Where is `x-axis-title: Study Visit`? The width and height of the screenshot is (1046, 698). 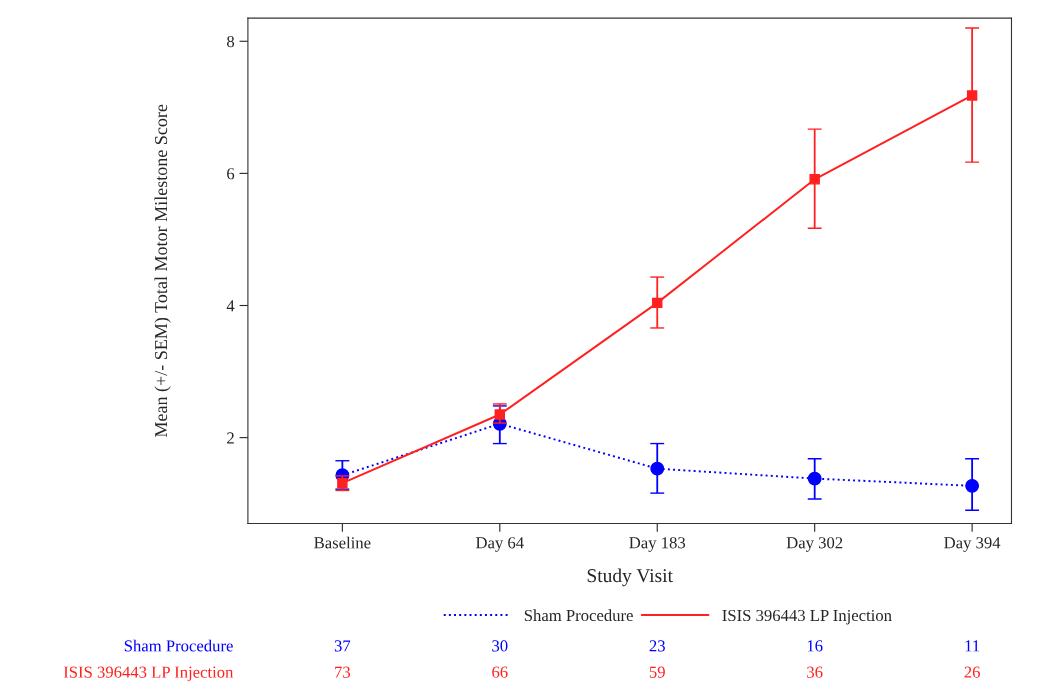 x-axis-title: Study Visit is located at coordinates (630, 577).